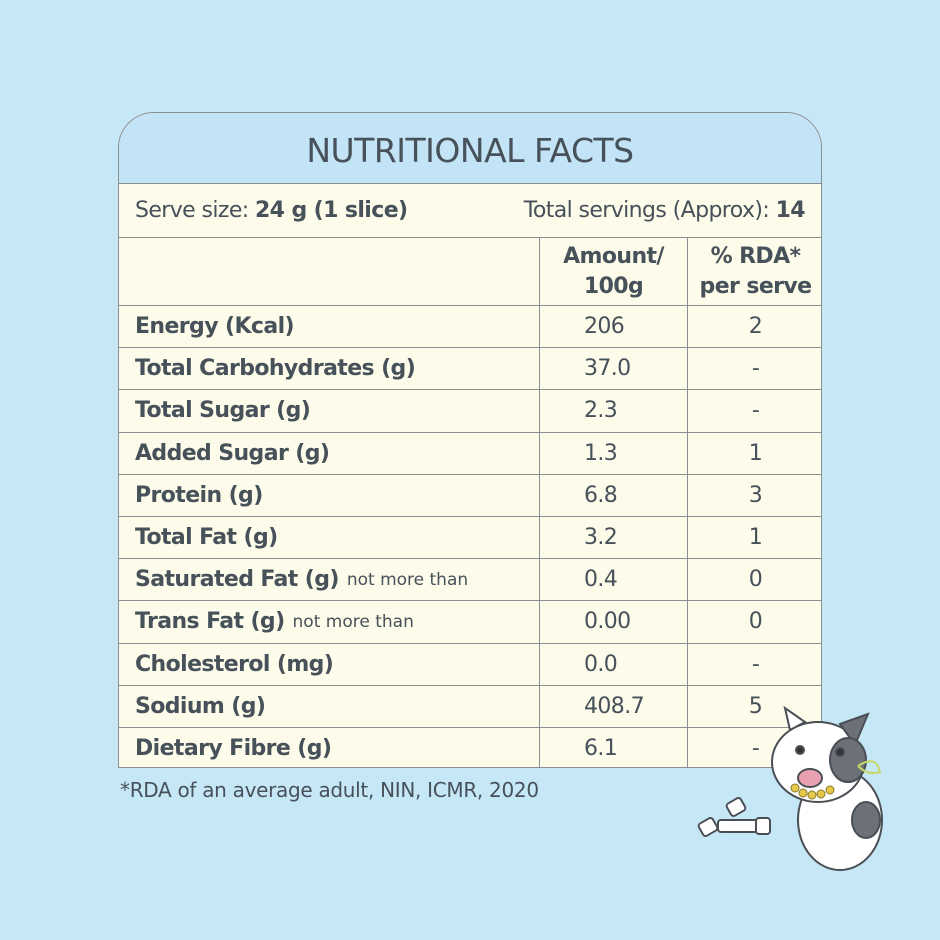  I want to click on header-text: Amount/, so click(613, 256).